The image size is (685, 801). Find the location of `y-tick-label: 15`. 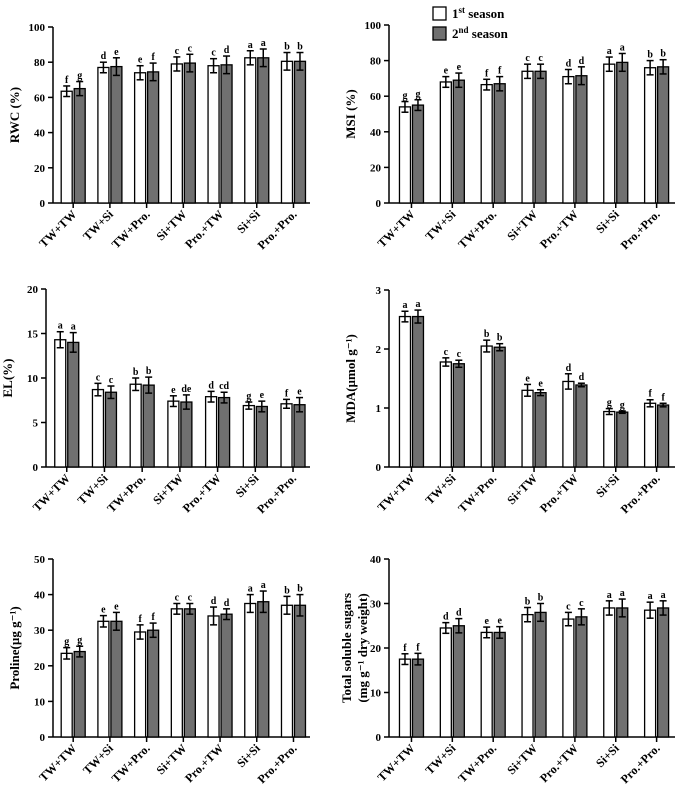

y-tick-label: 15 is located at coordinates (33, 335).